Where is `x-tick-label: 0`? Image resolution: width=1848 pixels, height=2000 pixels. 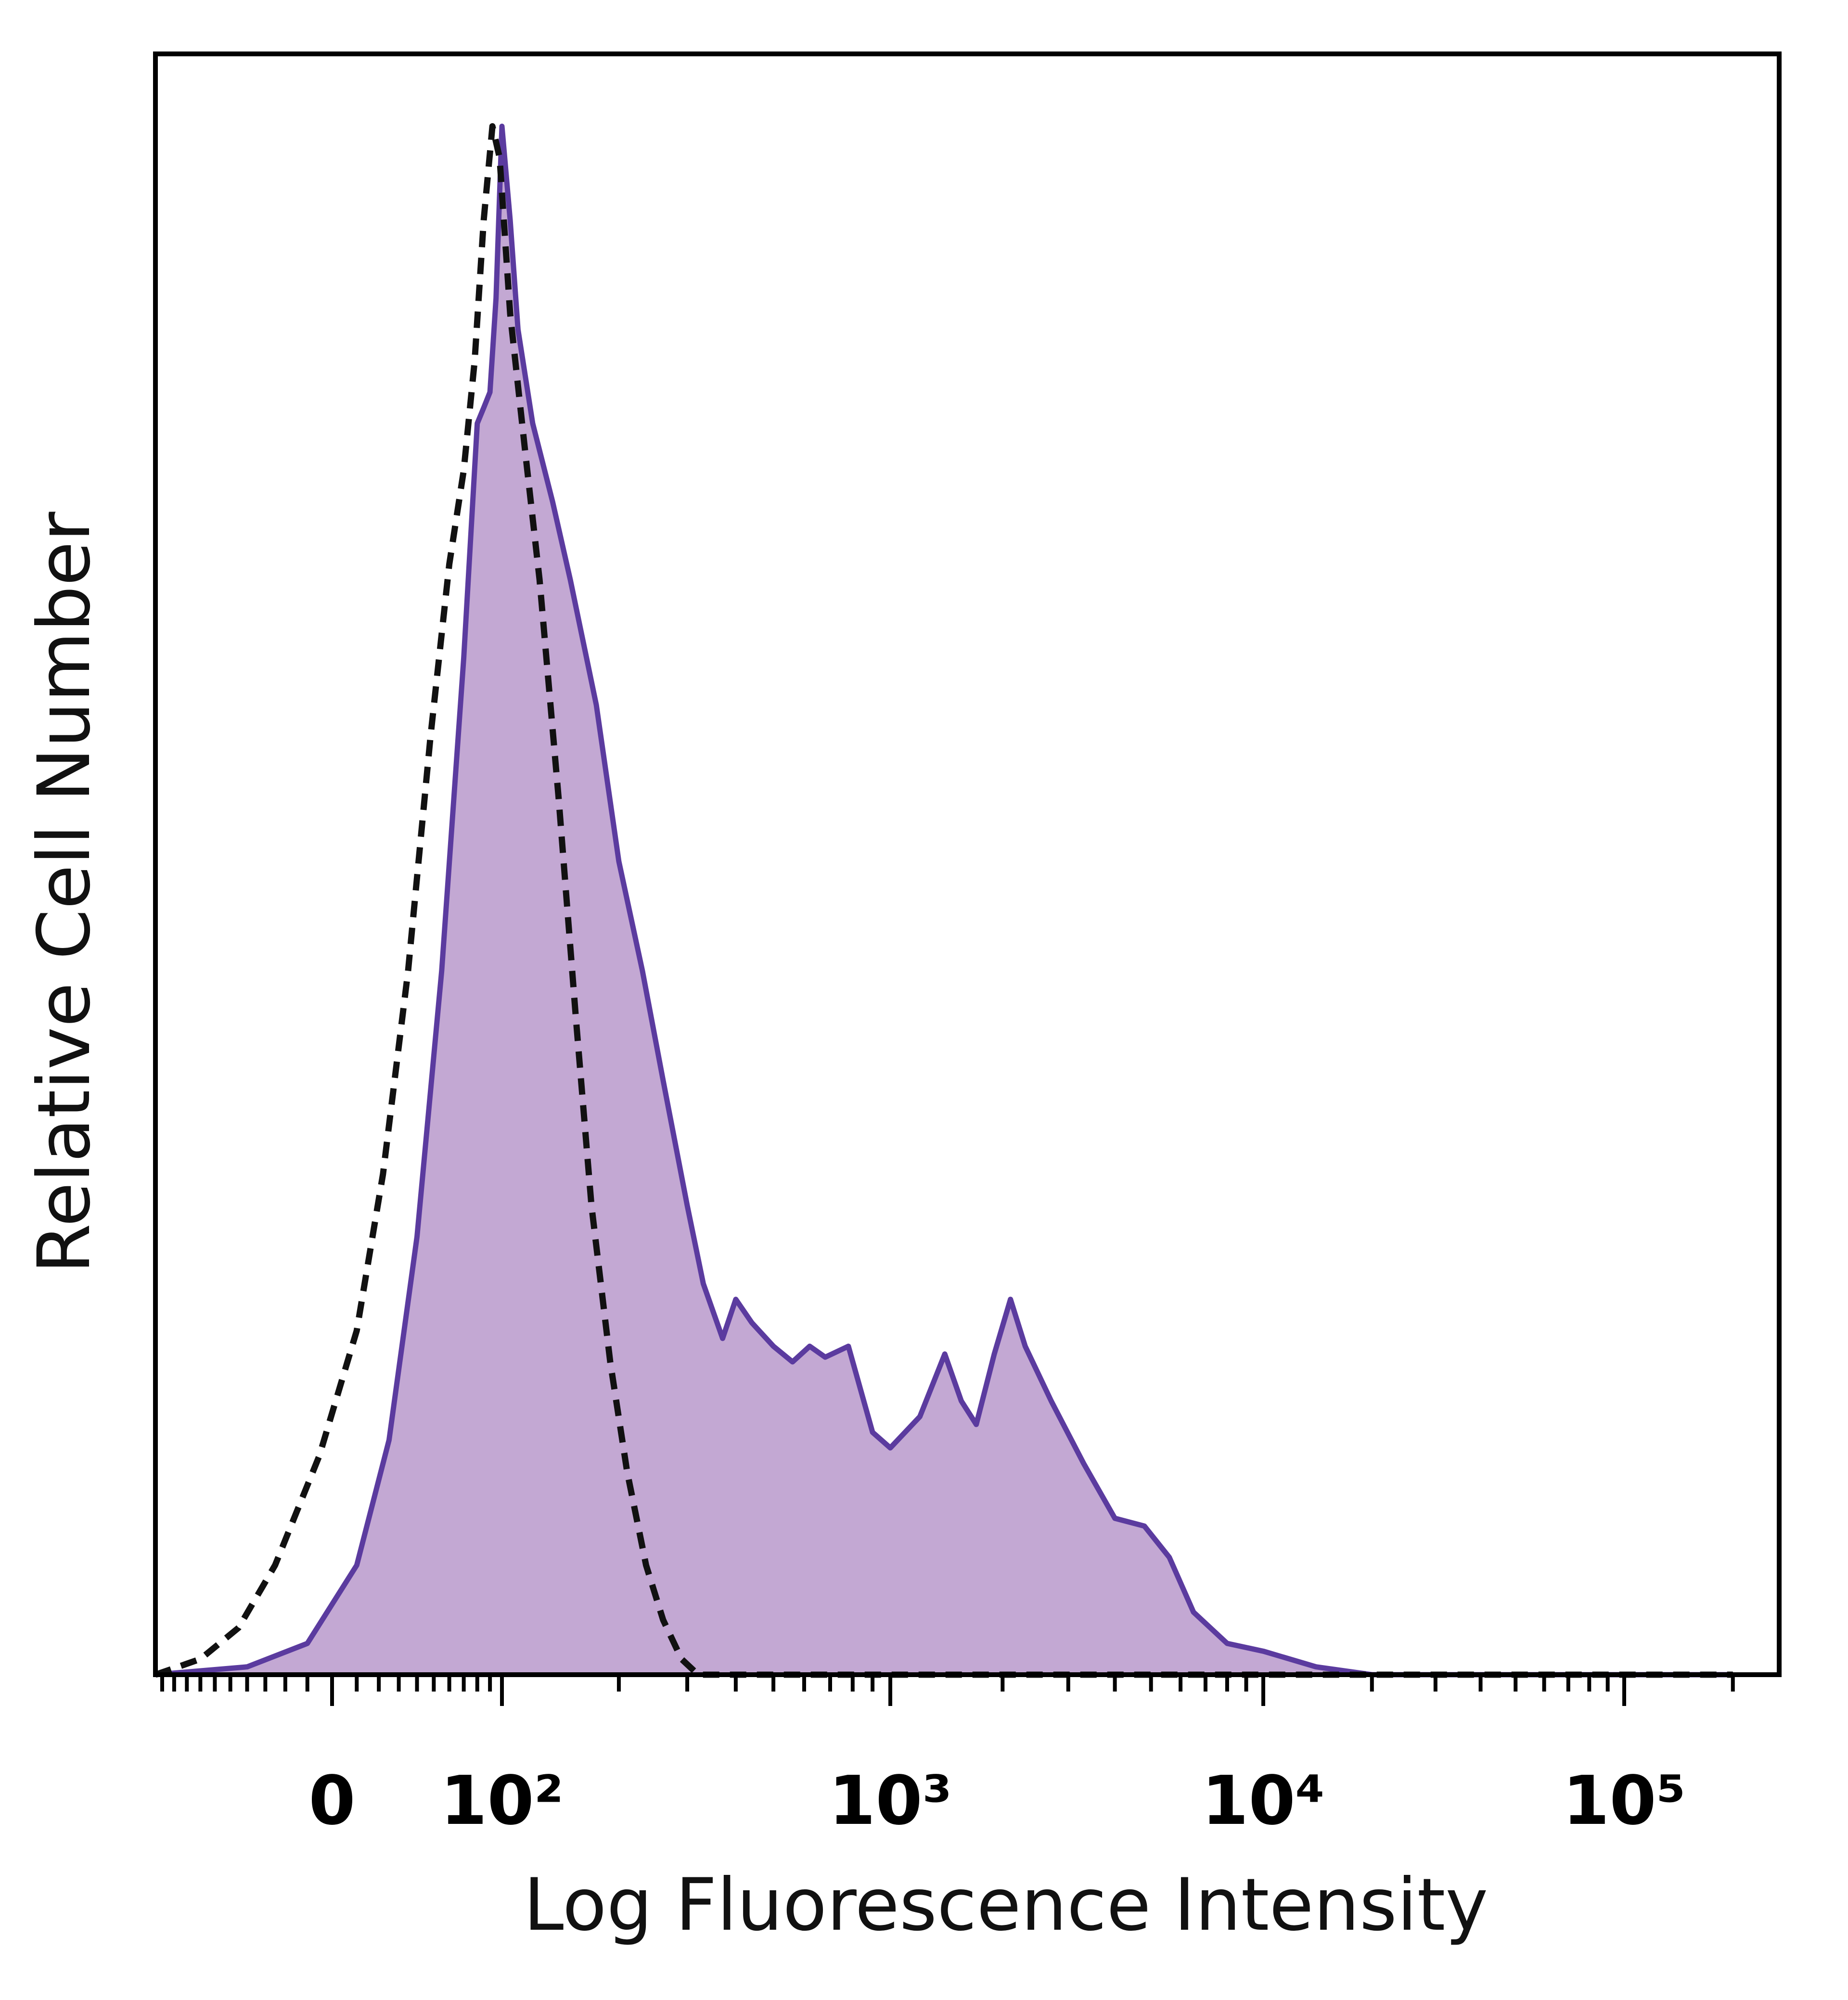 x-tick-label: 0 is located at coordinates (331, 1801).